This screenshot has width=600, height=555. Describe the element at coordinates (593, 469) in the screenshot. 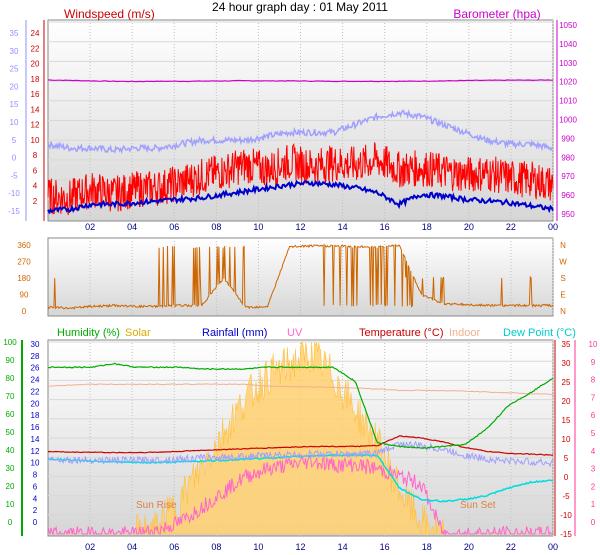

I see `uv-tick-label: 3` at that location.